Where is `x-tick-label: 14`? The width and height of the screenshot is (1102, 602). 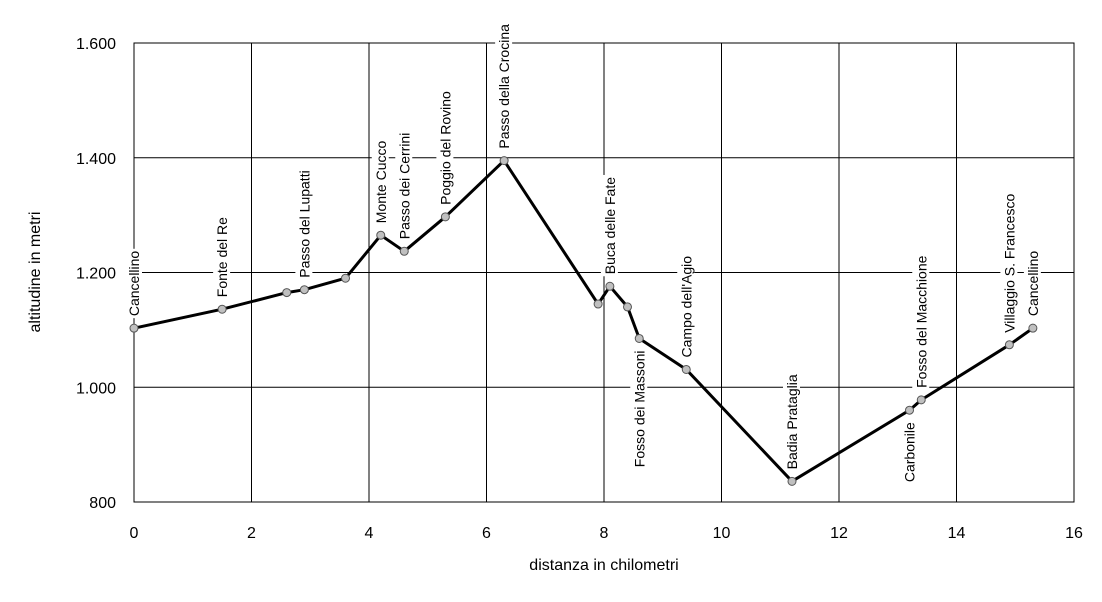
x-tick-label: 14 is located at coordinates (957, 533).